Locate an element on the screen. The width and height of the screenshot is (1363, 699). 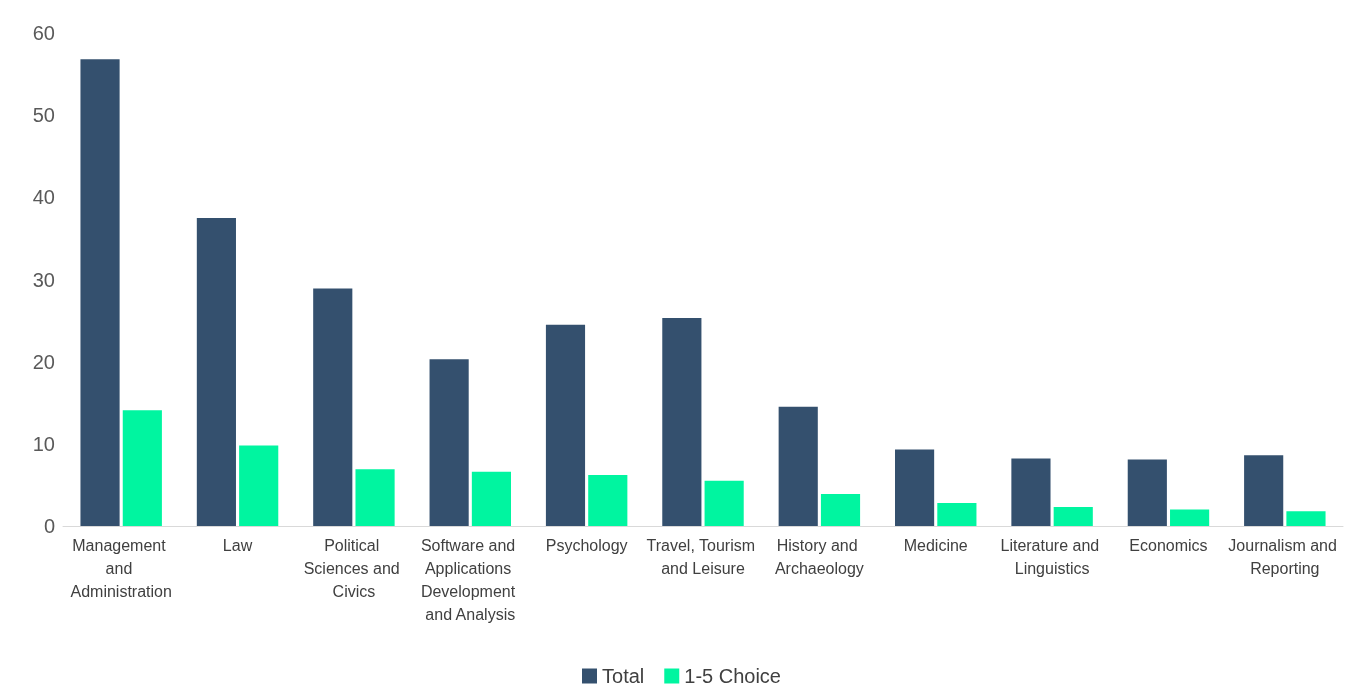
x-tick-label: Medicine is located at coordinates (935, 545).